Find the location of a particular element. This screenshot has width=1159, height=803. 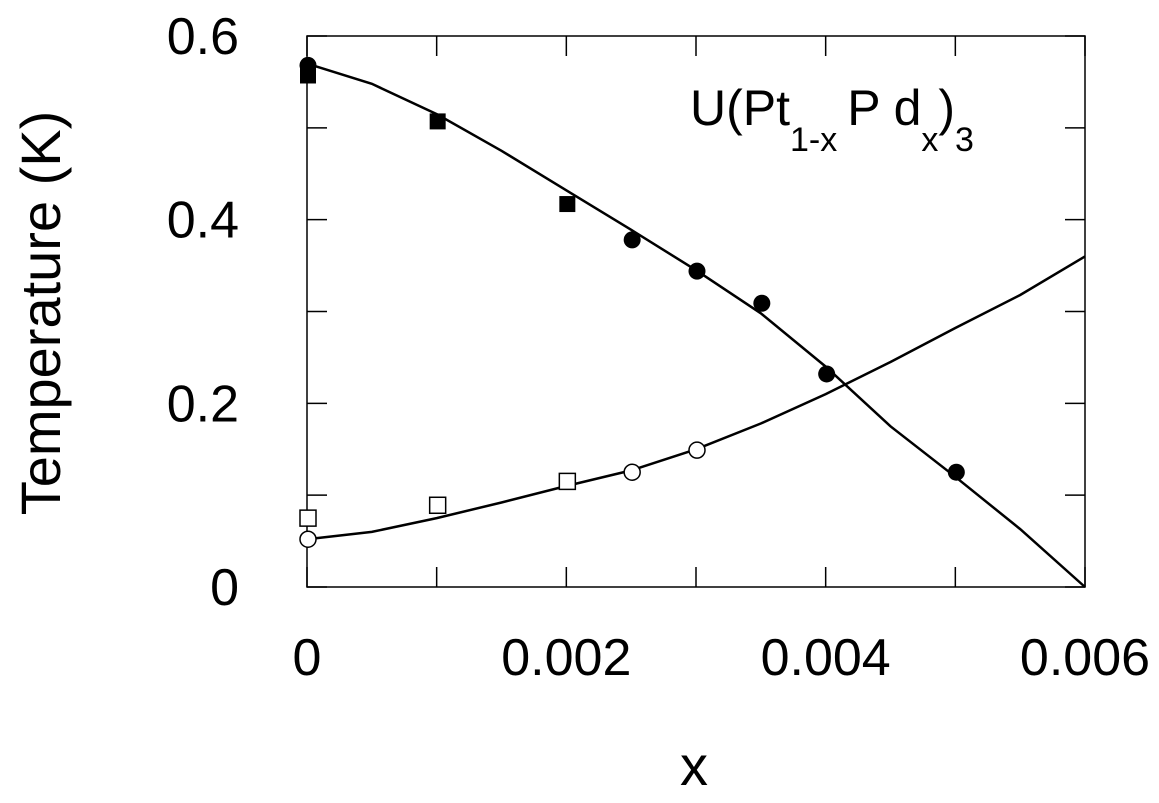

annotation-subscript: x is located at coordinates (929, 140).